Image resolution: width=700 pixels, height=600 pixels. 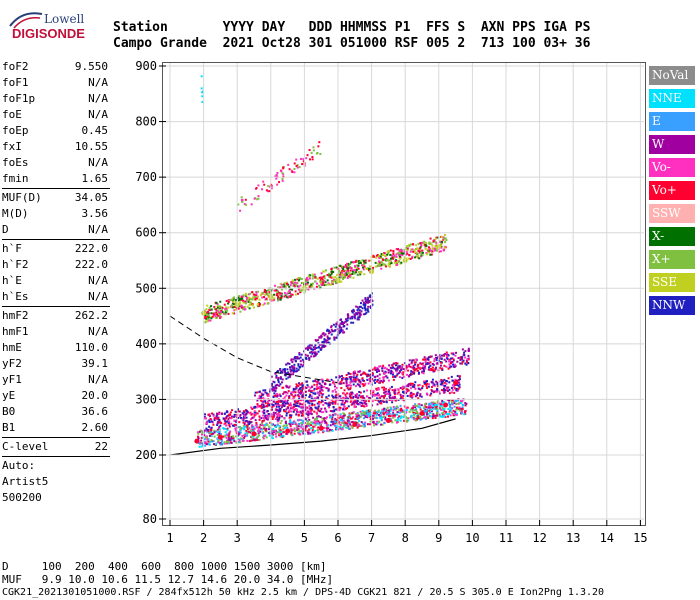 What do you see at coordinates (98, 98) in the screenshot?
I see `param-value: N/A` at bounding box center [98, 98].